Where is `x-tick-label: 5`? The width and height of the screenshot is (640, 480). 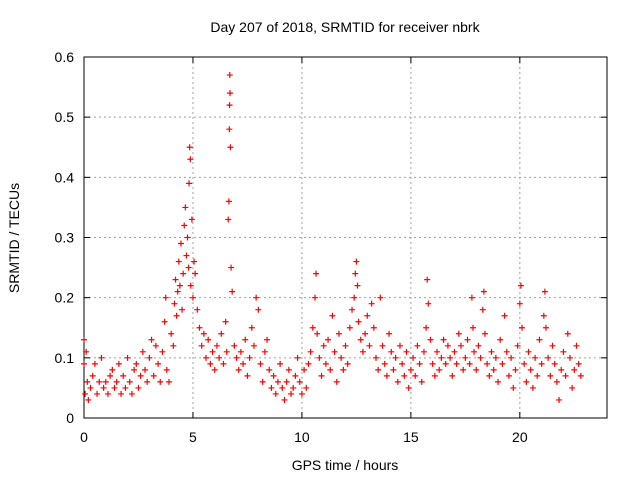 x-tick-label: 5 is located at coordinates (193, 437).